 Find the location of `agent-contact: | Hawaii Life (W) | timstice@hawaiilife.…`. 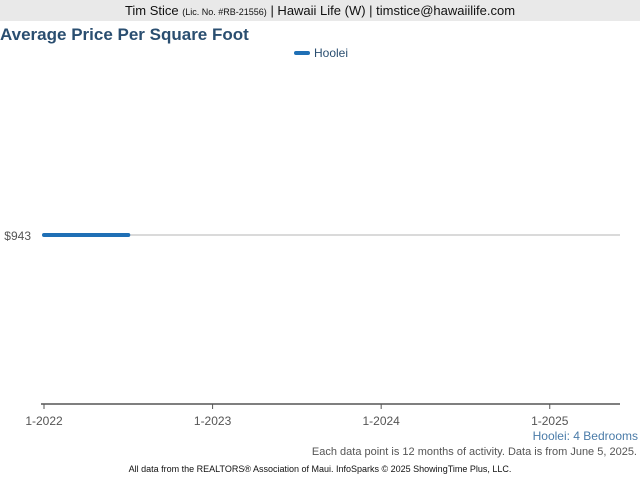

agent-contact: | Hawaii Life (W) | timstice@hawaiilife.… is located at coordinates (393, 10).